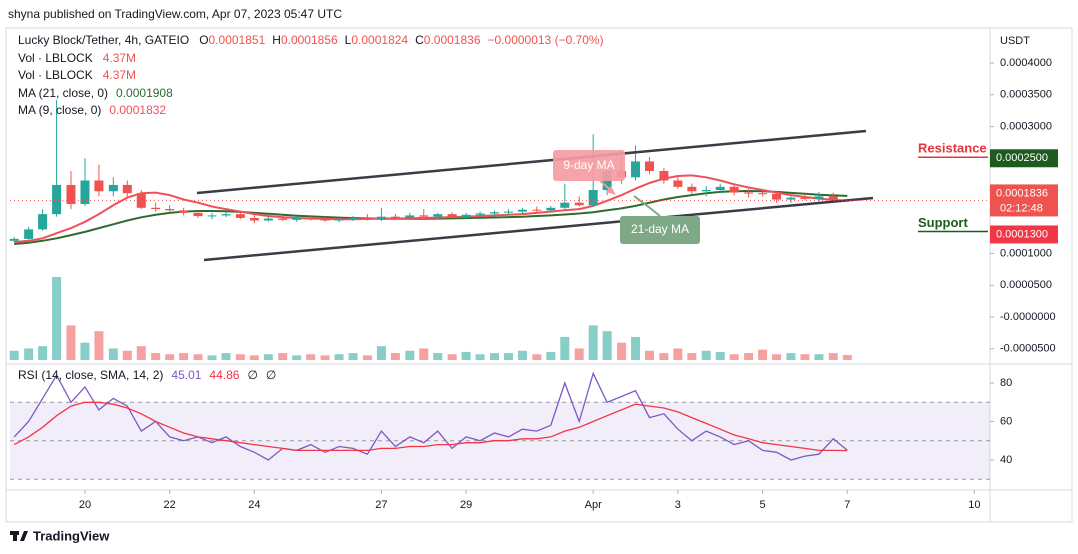 This screenshot has width=1078, height=554. I want to click on logo: TradingView, so click(60, 535).